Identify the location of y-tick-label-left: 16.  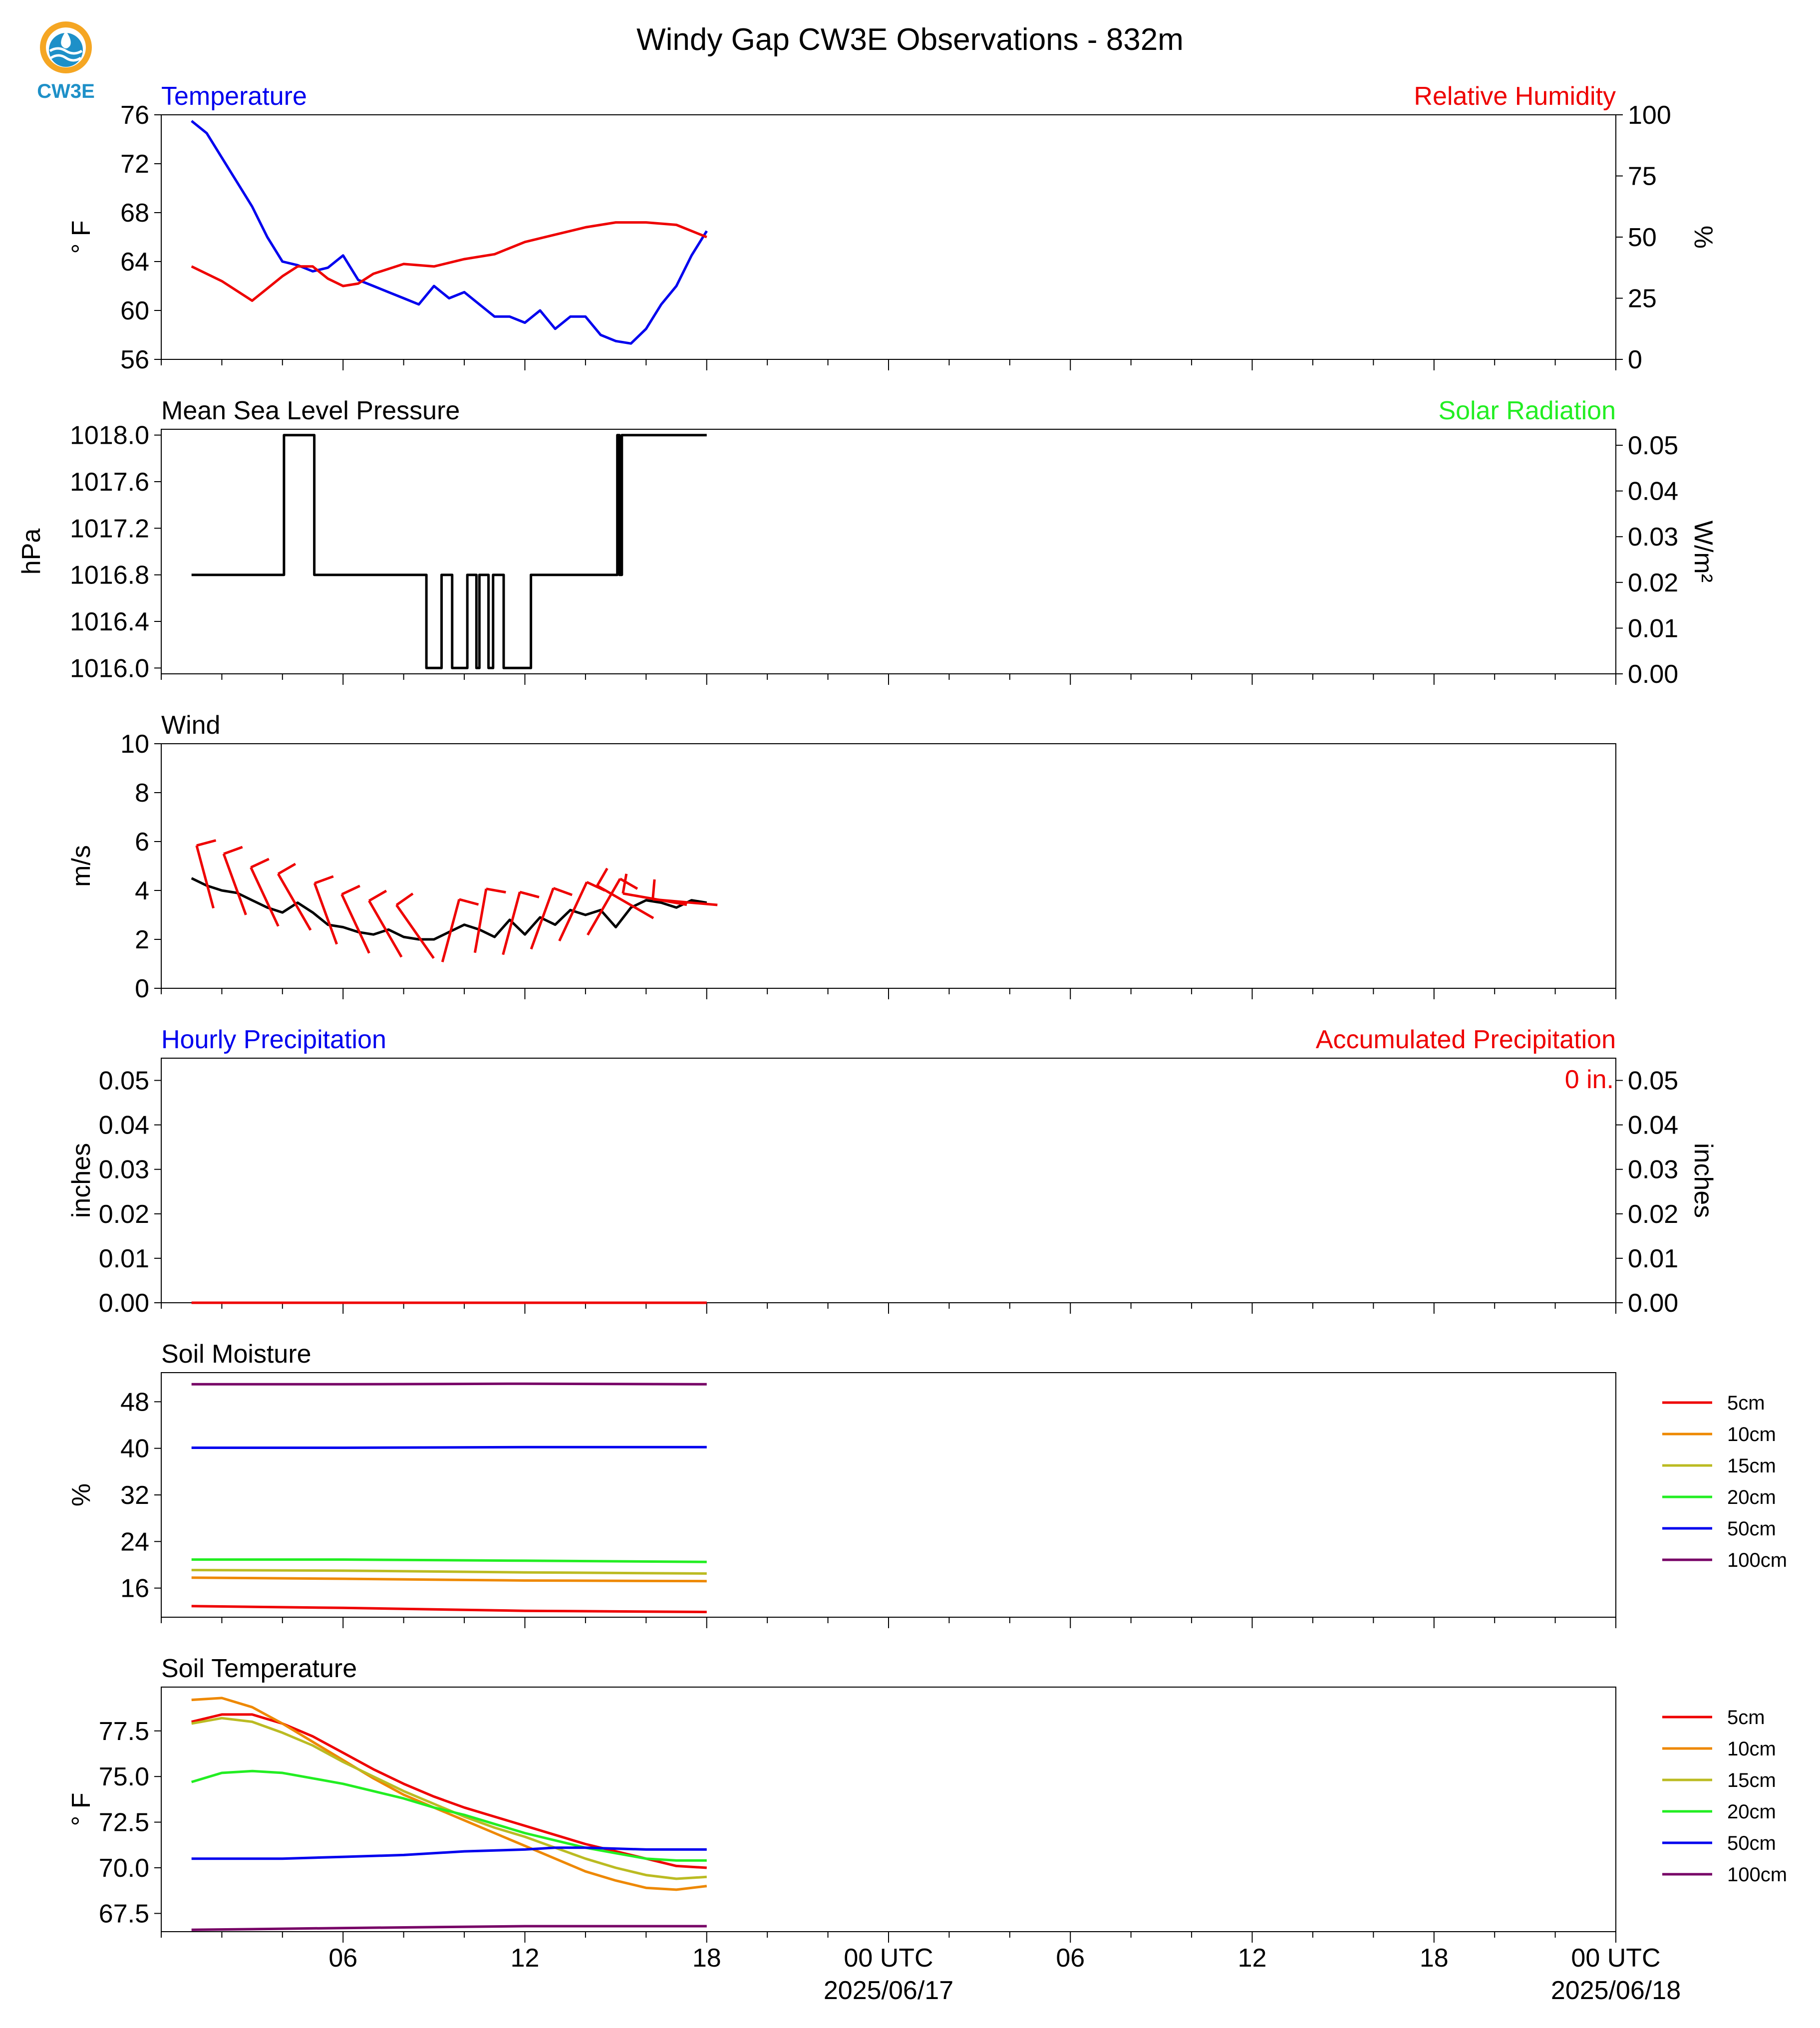
(134, 1588).